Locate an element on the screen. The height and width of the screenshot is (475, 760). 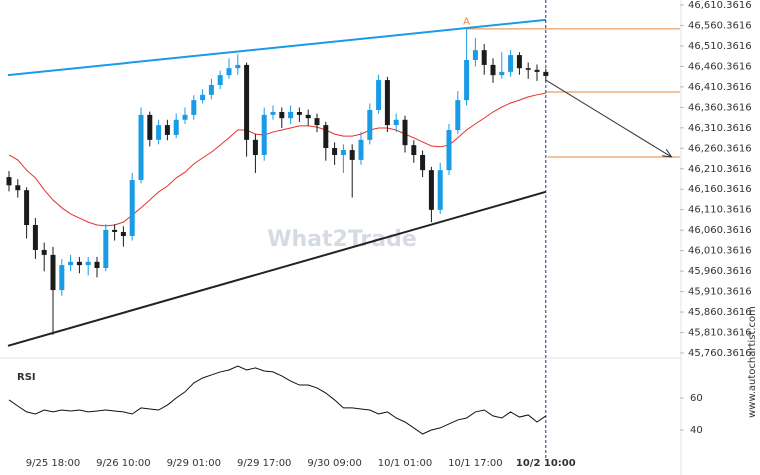
rsi-tick-label: 60 is located at coordinates (696, 398).